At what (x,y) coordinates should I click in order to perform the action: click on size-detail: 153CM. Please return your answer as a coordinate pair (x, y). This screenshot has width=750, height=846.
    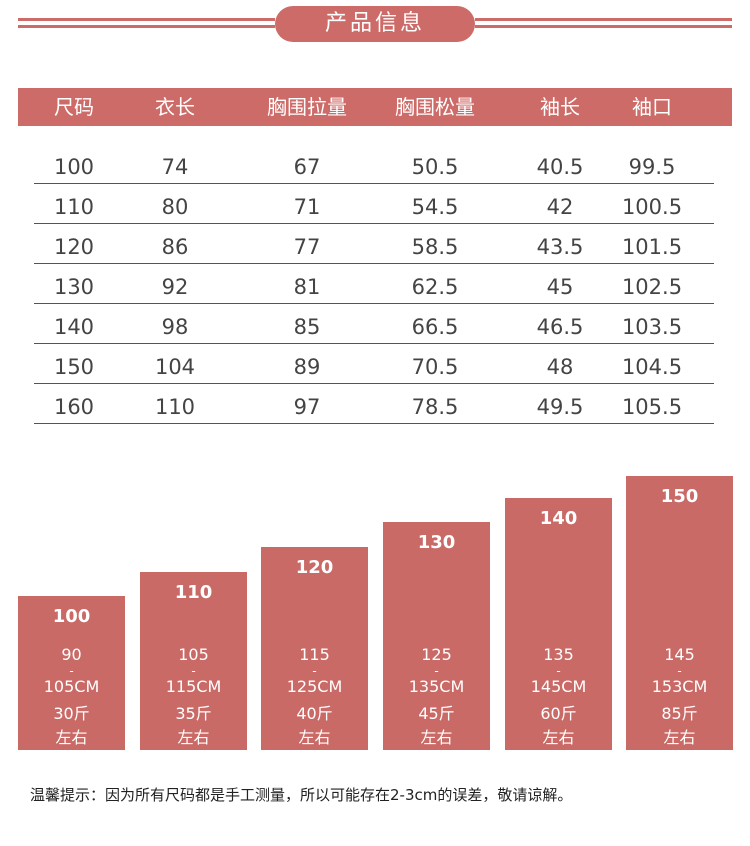
    Looking at the image, I should click on (679, 686).